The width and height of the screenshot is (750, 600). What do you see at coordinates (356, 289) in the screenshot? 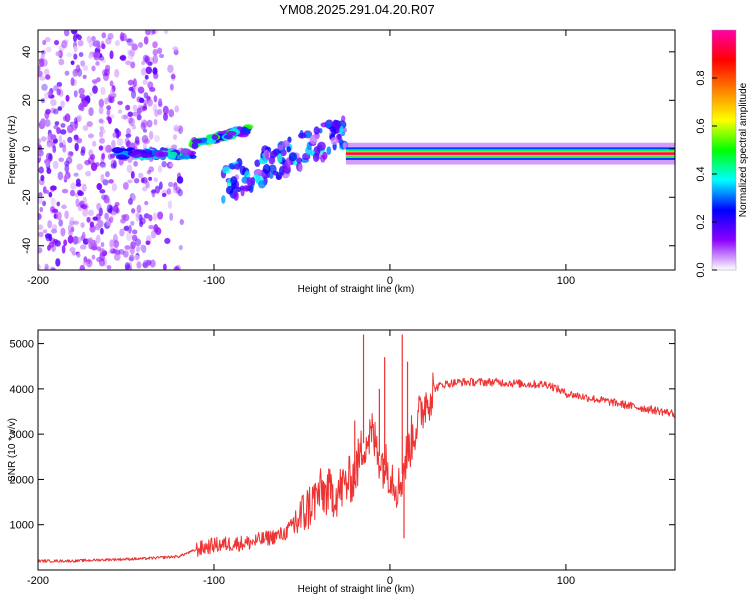
I see `spectrogram-x-axis-label: Height of straight line (km)` at bounding box center [356, 289].